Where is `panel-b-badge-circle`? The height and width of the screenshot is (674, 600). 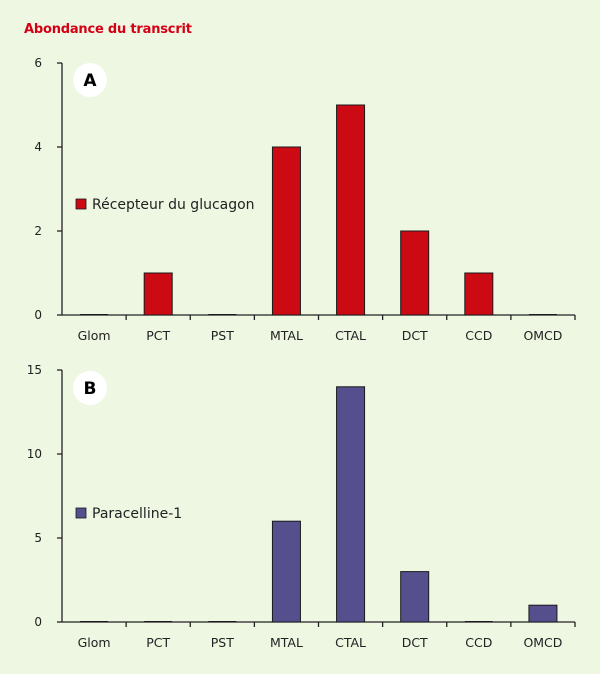
panel-b-badge-circle is located at coordinates (90, 388).